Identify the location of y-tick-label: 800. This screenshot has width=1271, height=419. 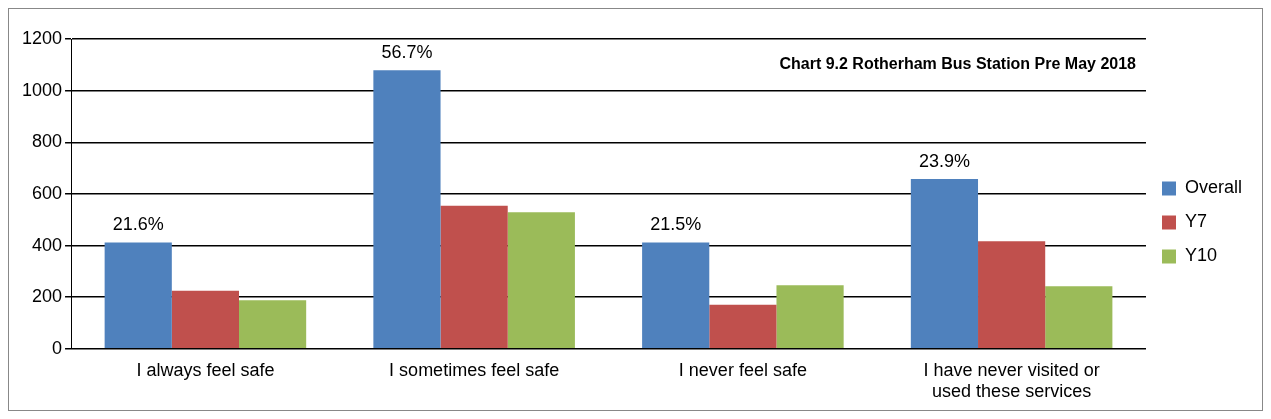
(47, 141).